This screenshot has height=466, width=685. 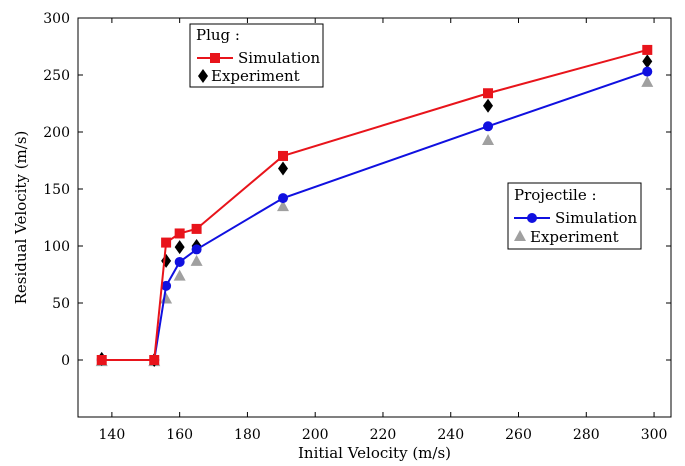 I want to click on y-tick-label: 0, so click(x=65, y=361).